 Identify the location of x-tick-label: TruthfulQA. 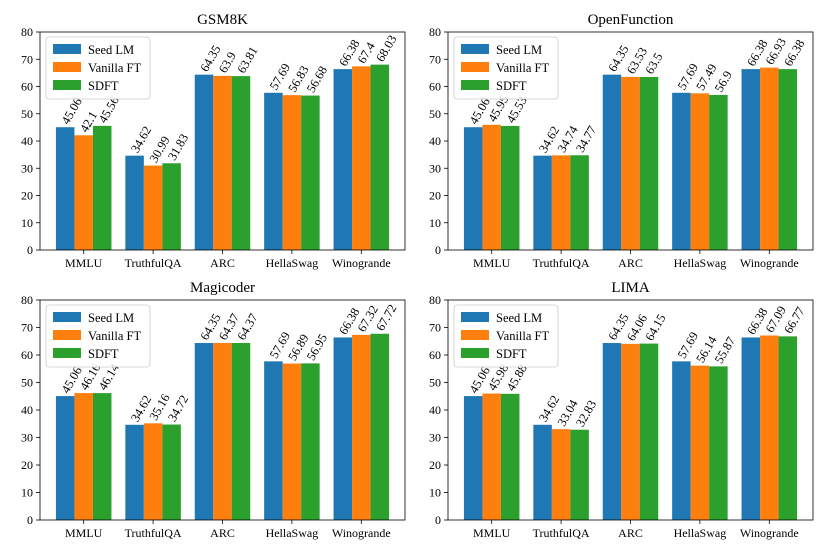
(153, 533).